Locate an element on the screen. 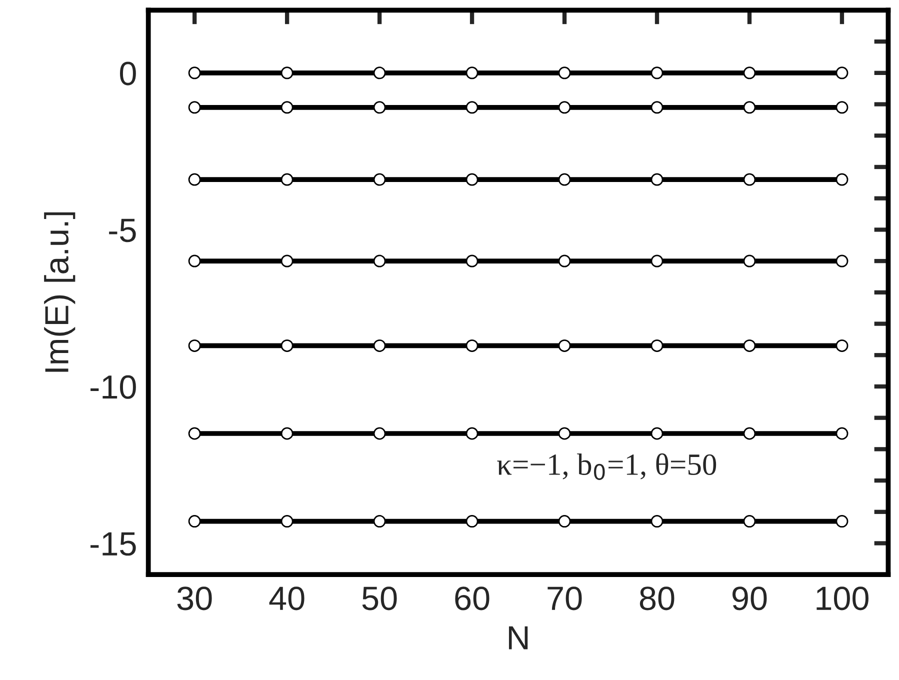 The height and width of the screenshot is (680, 899). x-tick-label: 50 is located at coordinates (379, 598).